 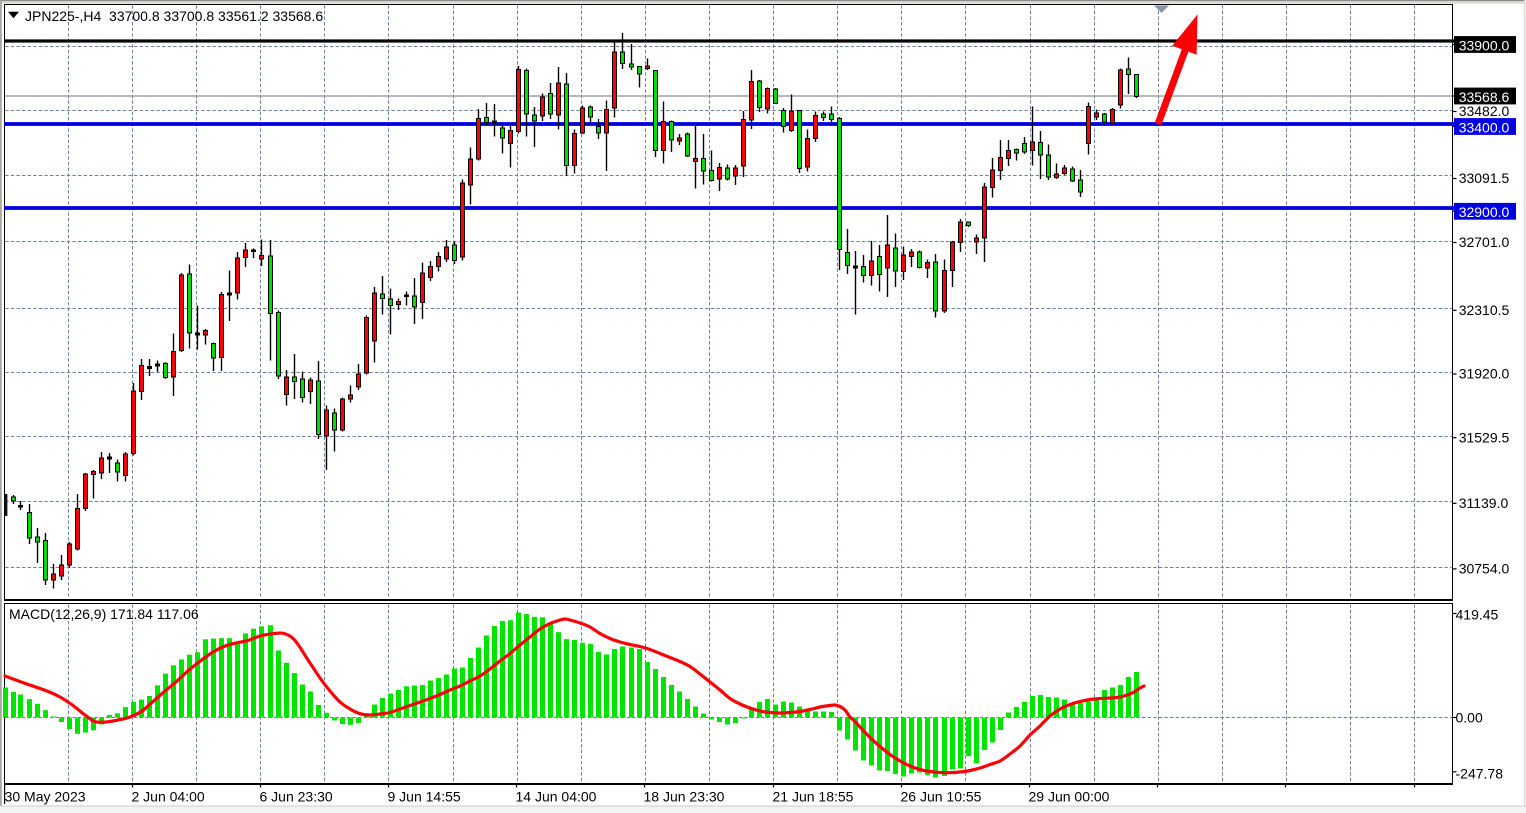 What do you see at coordinates (1484, 437) in the screenshot?
I see `svg-text: 31529.5` at bounding box center [1484, 437].